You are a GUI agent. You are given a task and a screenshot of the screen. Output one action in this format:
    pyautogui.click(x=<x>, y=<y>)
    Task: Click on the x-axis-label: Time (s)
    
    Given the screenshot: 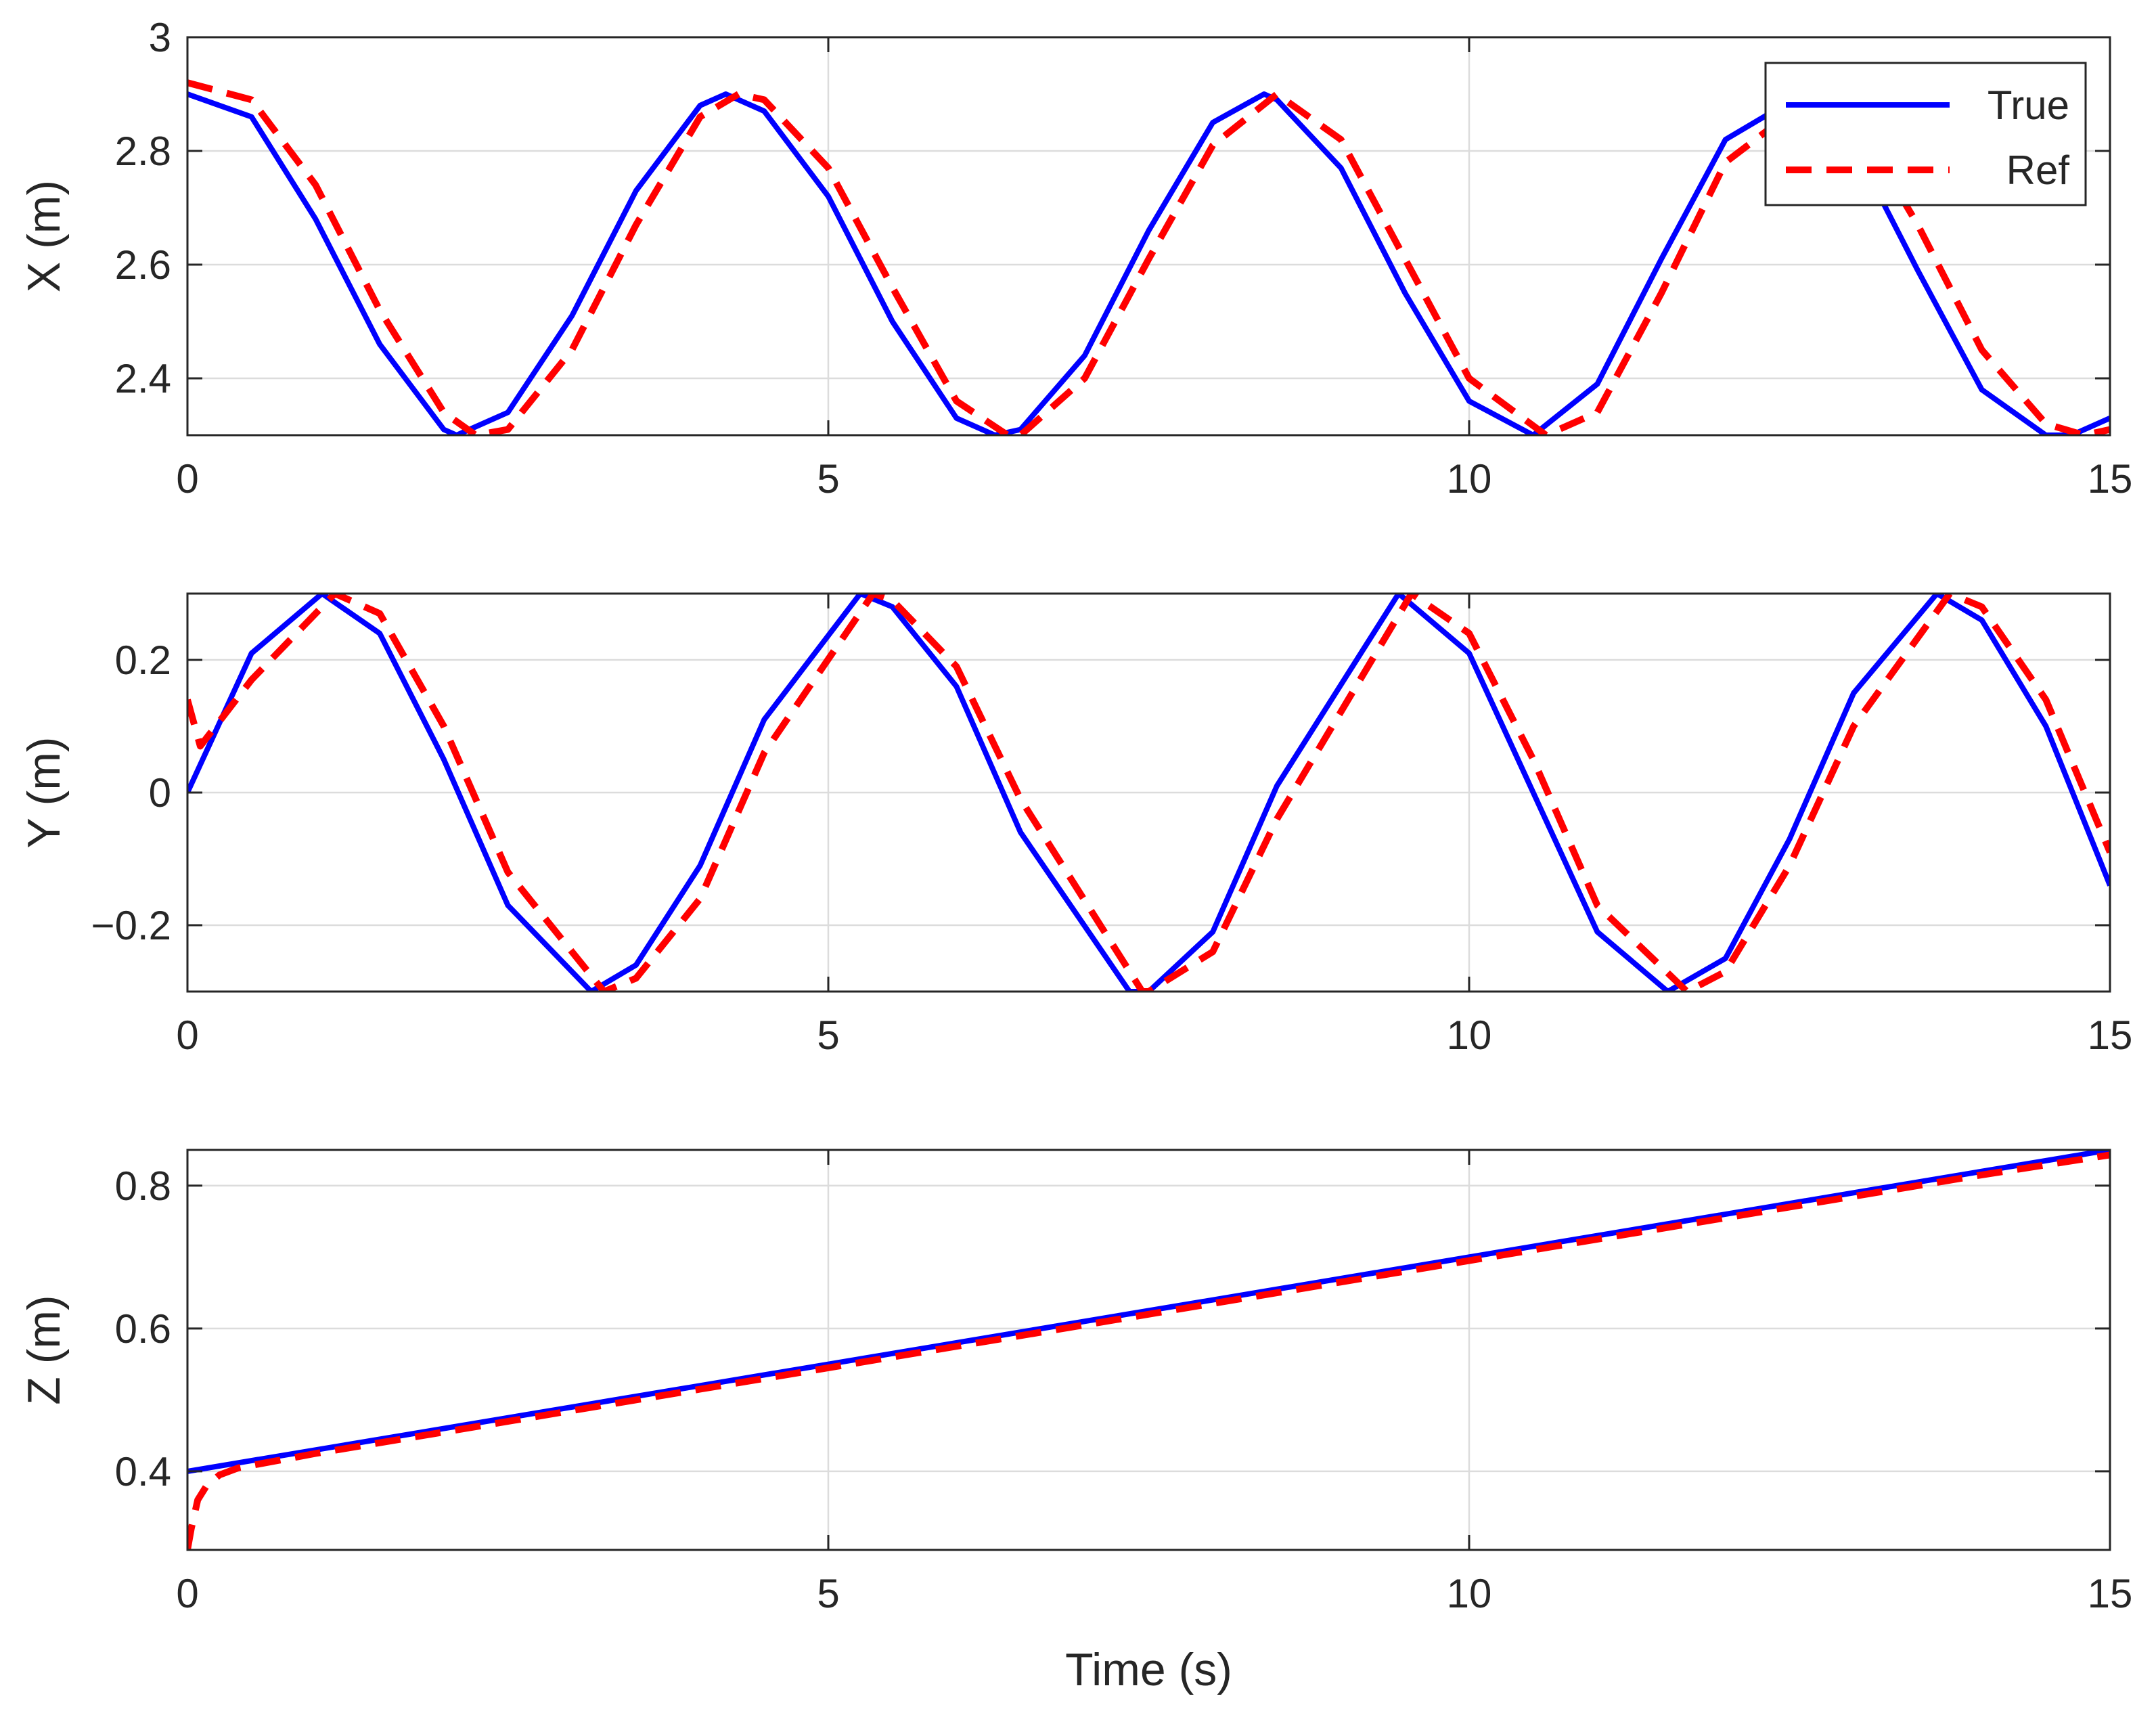 What is the action you would take?
    pyautogui.click(x=1148, y=1669)
    